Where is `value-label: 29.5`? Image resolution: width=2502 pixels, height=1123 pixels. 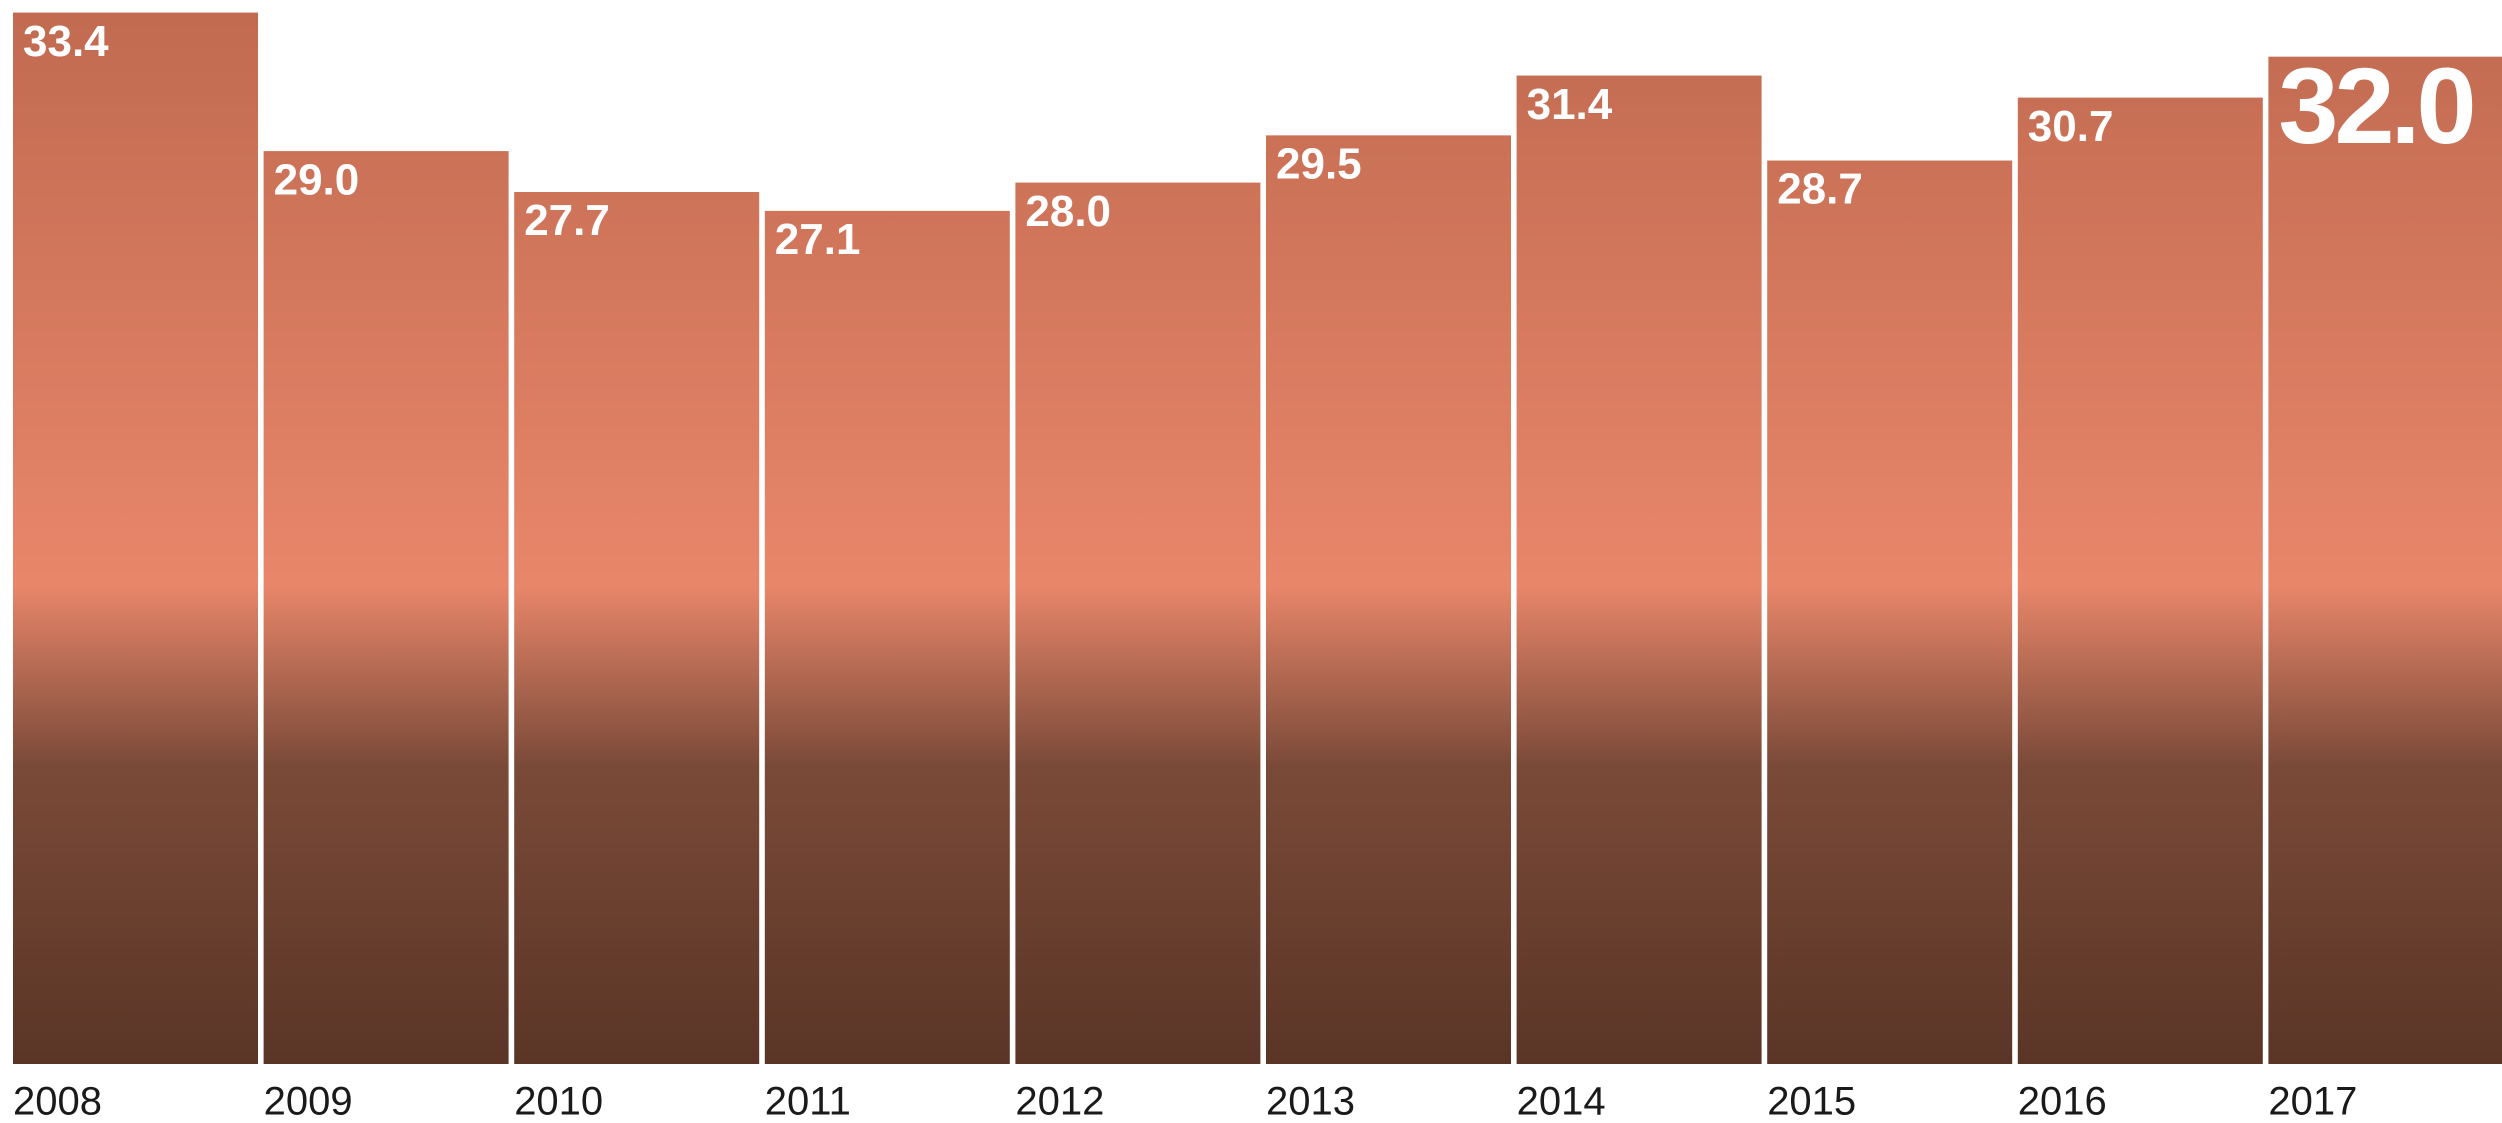 value-label: 29.5 is located at coordinates (1319, 164).